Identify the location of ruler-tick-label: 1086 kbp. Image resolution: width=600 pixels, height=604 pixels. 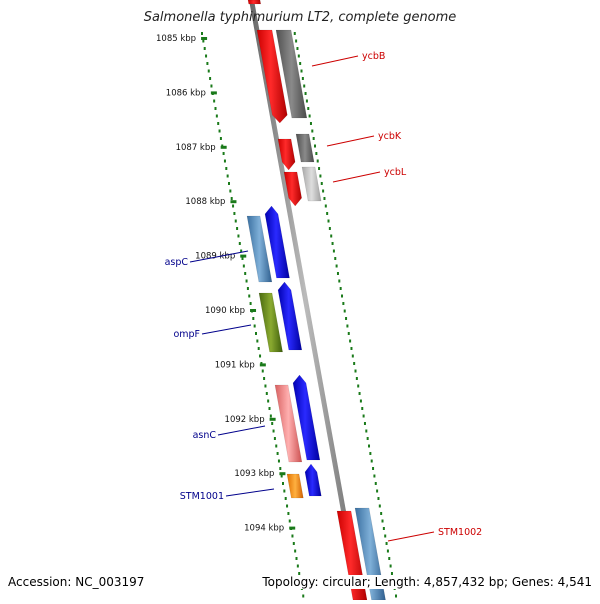
(186, 93).